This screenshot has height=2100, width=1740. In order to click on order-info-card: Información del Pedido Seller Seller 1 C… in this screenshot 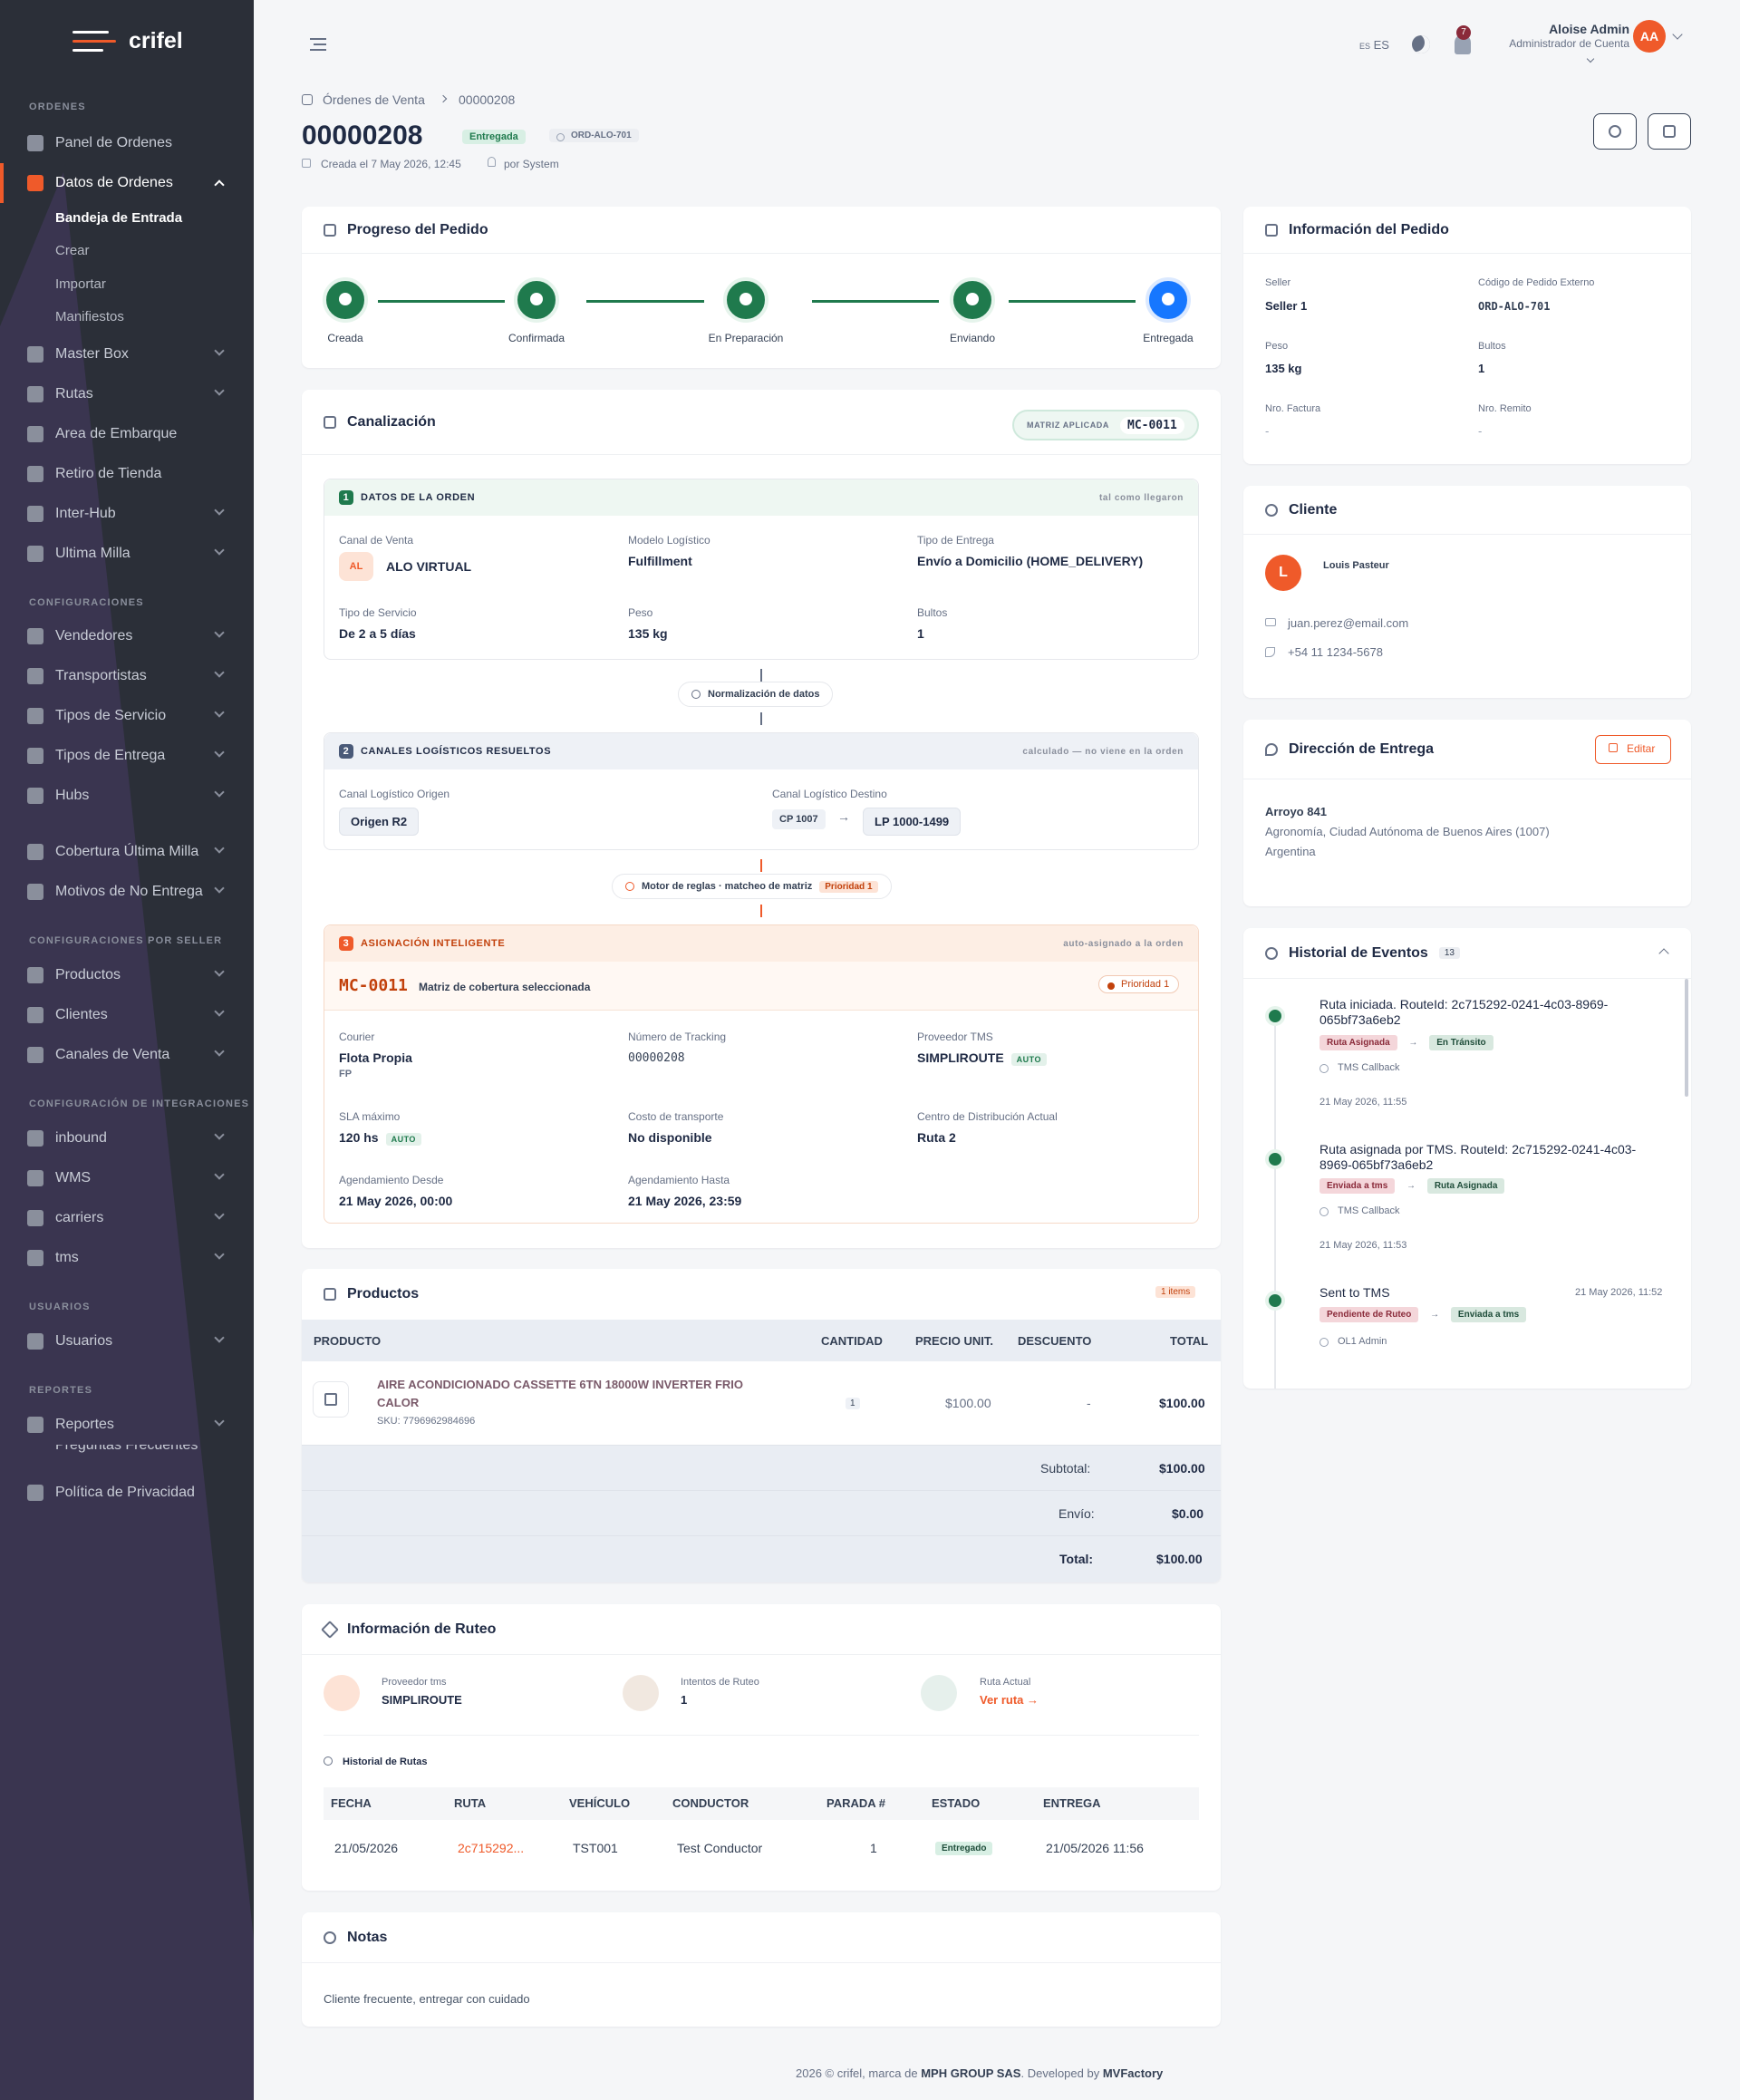, I will do `click(1467, 335)`.